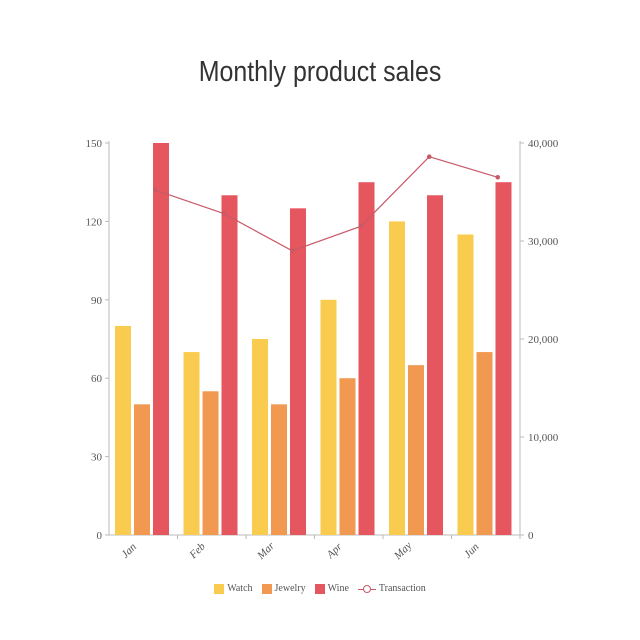 The height and width of the screenshot is (640, 640). I want to click on bar-jewelry-apr, so click(347, 456).